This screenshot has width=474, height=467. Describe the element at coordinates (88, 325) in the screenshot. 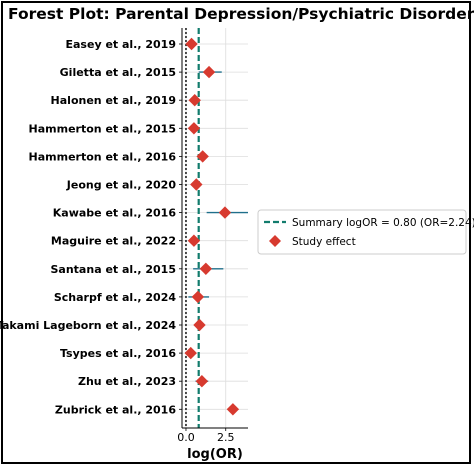

I see `study-label: Takami Lageborn et al., 2024` at that location.